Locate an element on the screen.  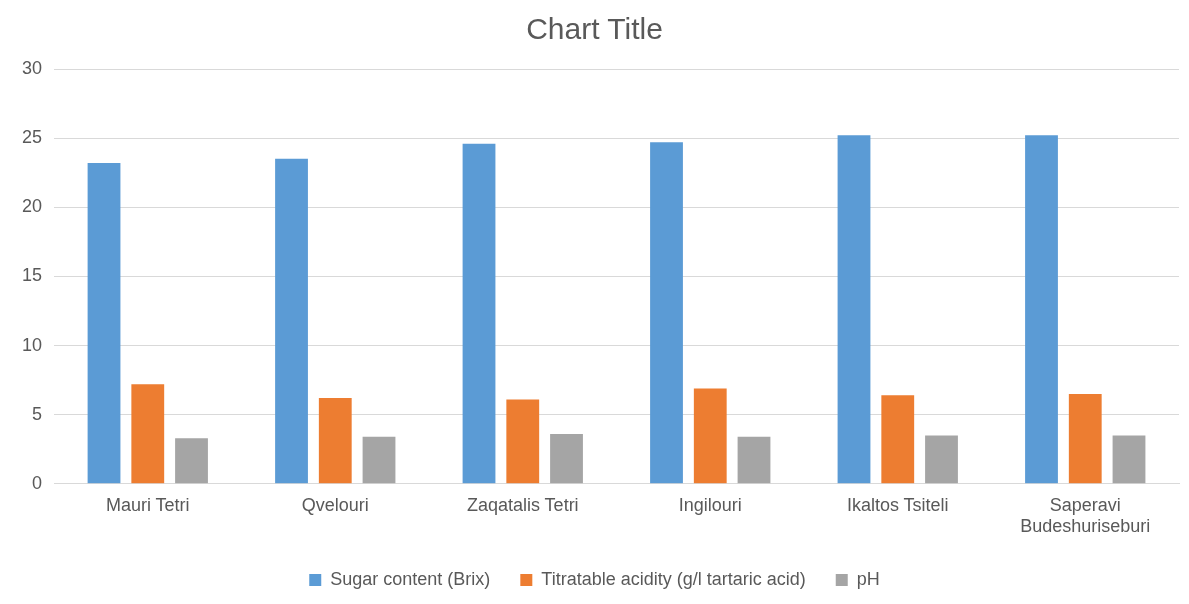
y-tick-label: 0 is located at coordinates (37, 482).